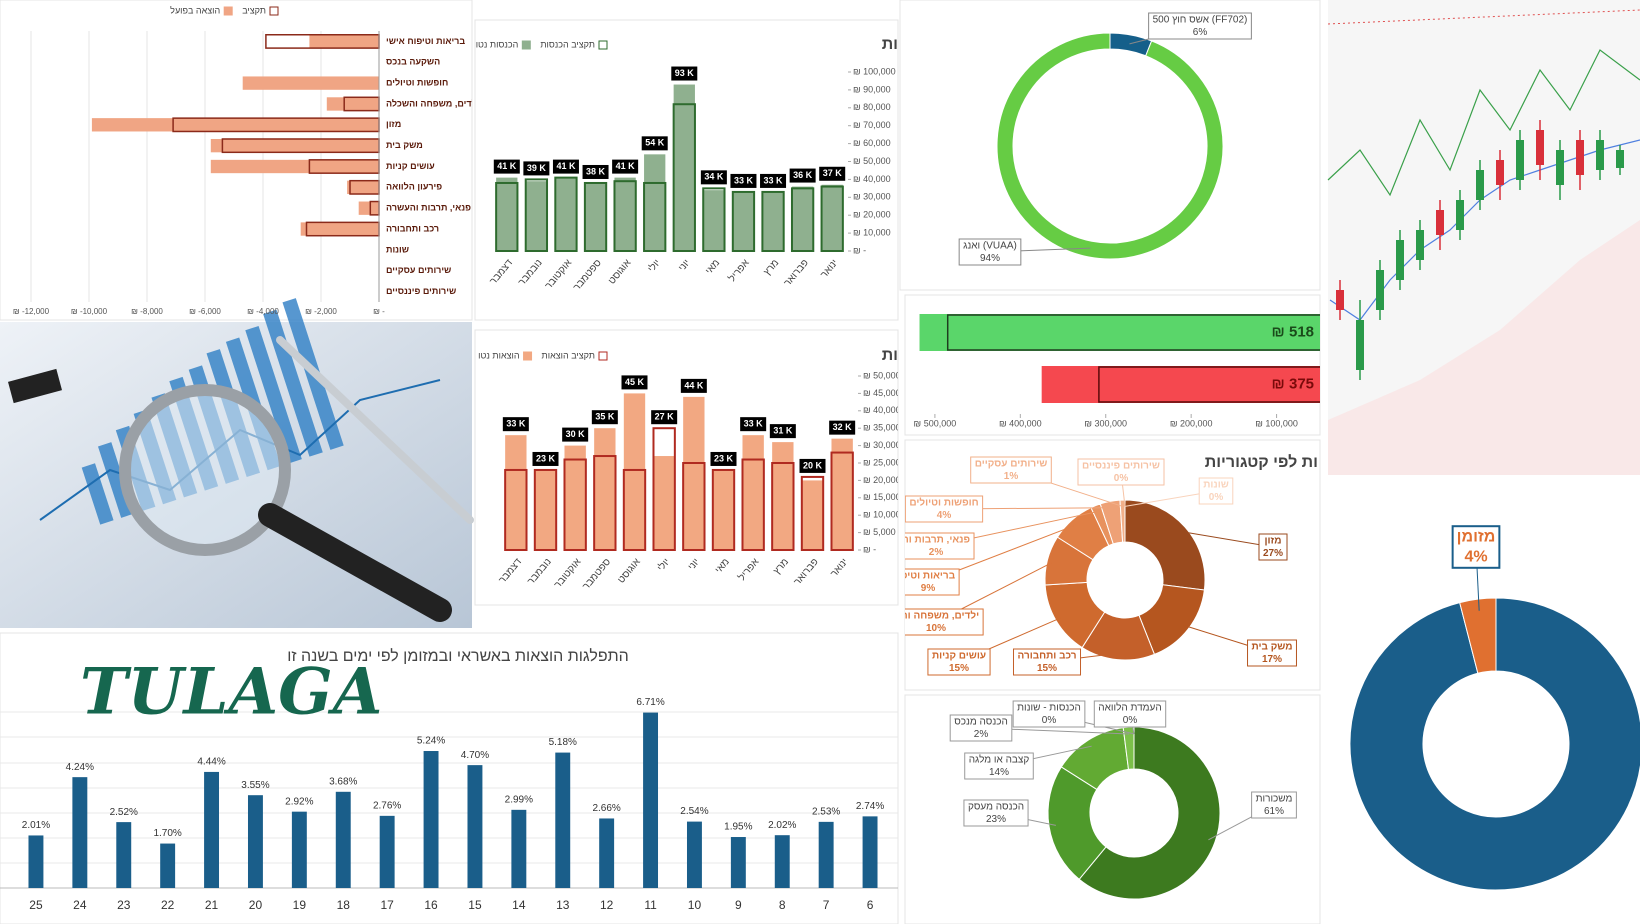  What do you see at coordinates (410, 166) in the screenshot?
I see `category-label: עושים קניות` at bounding box center [410, 166].